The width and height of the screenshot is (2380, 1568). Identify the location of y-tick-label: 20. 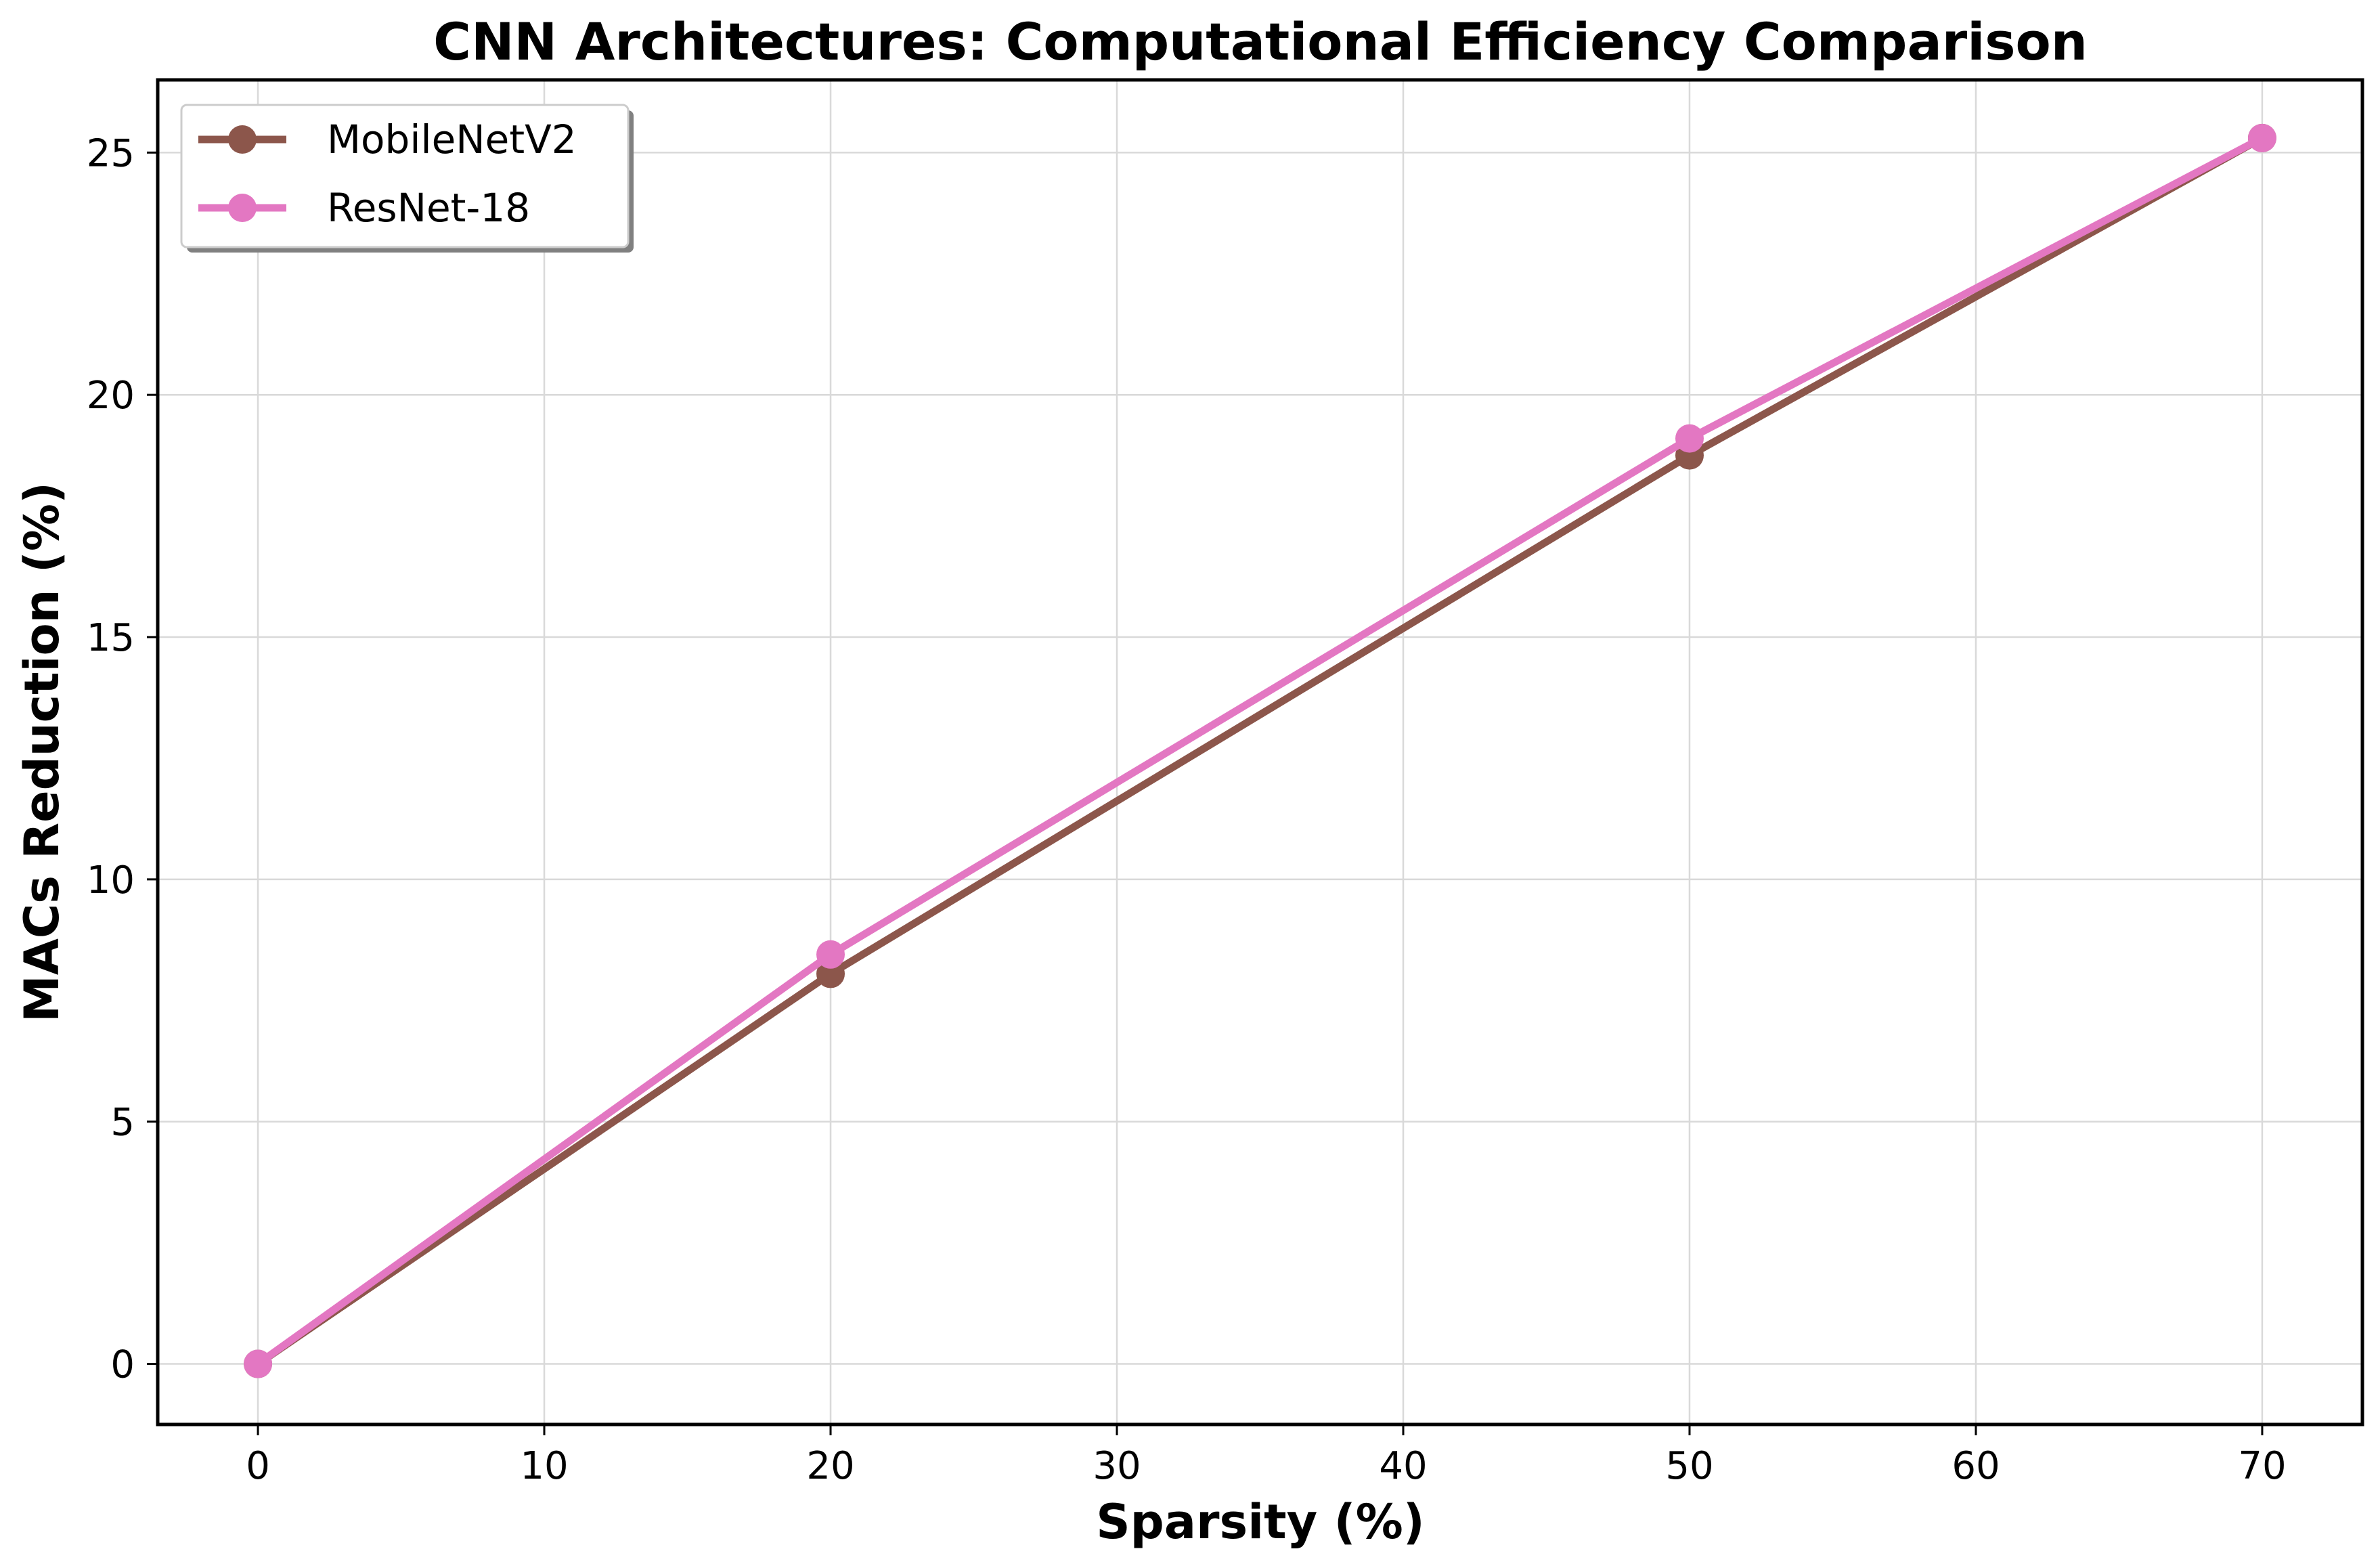
(111, 396).